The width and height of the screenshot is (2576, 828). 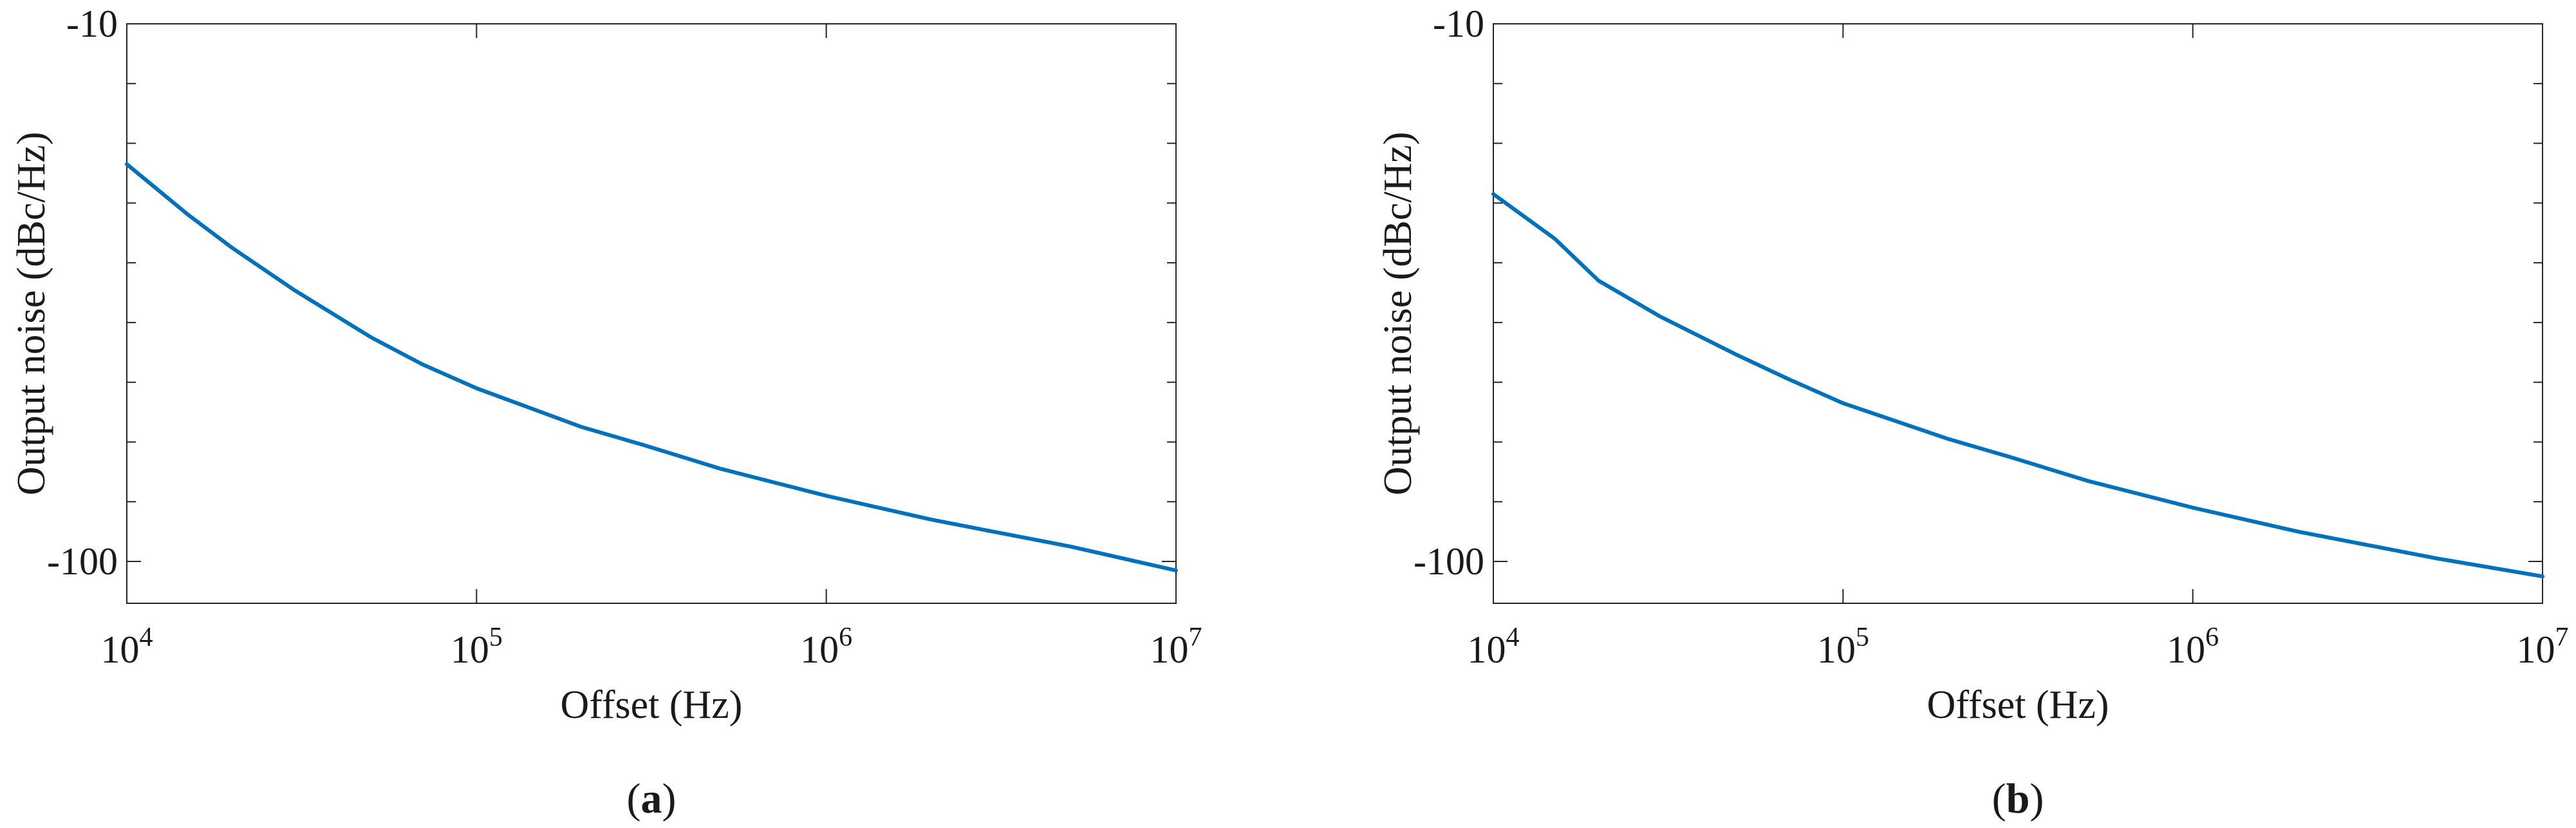 I want to click on panel-label: (a), so click(x=652, y=798).